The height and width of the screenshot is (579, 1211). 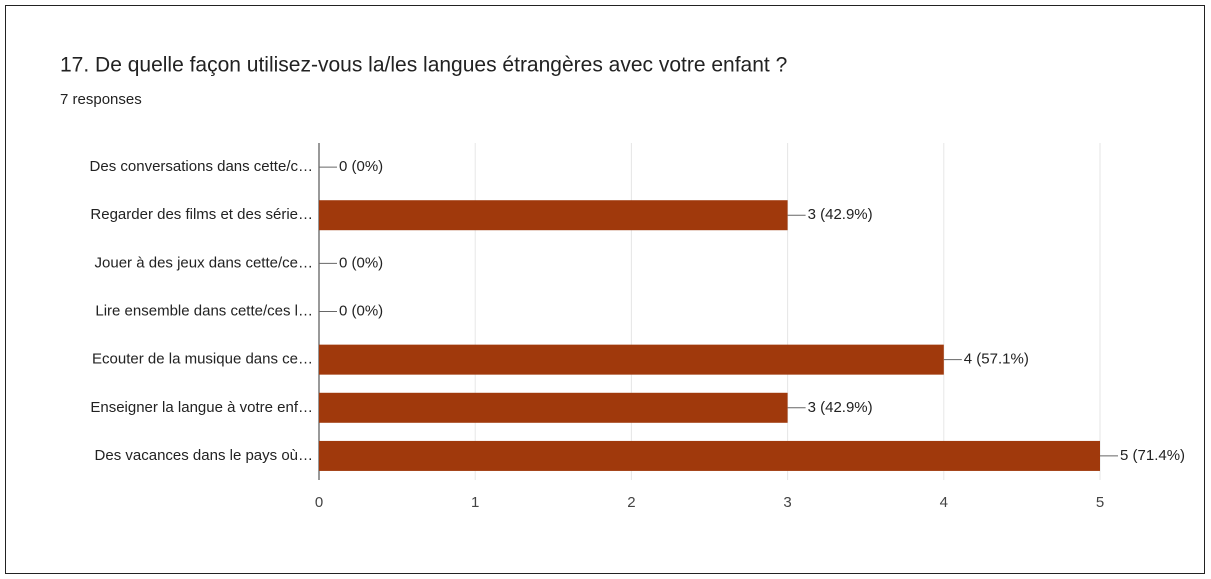 What do you see at coordinates (475, 502) in the screenshot?
I see `x-tick-label: 1` at bounding box center [475, 502].